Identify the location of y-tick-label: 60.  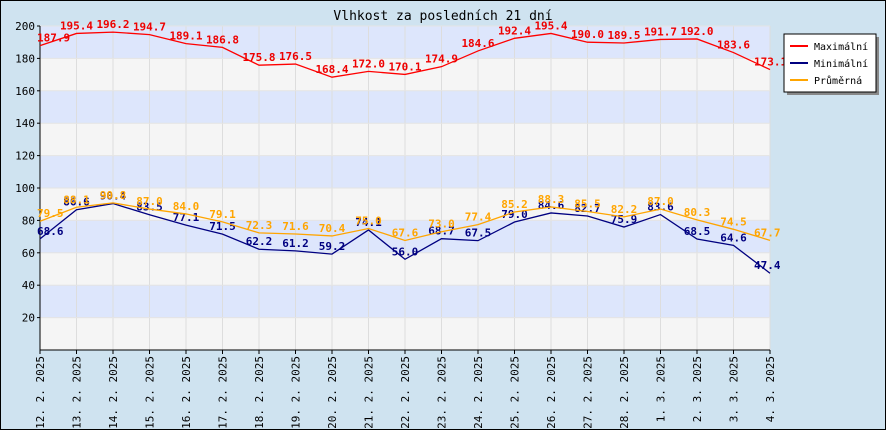
(28, 253).